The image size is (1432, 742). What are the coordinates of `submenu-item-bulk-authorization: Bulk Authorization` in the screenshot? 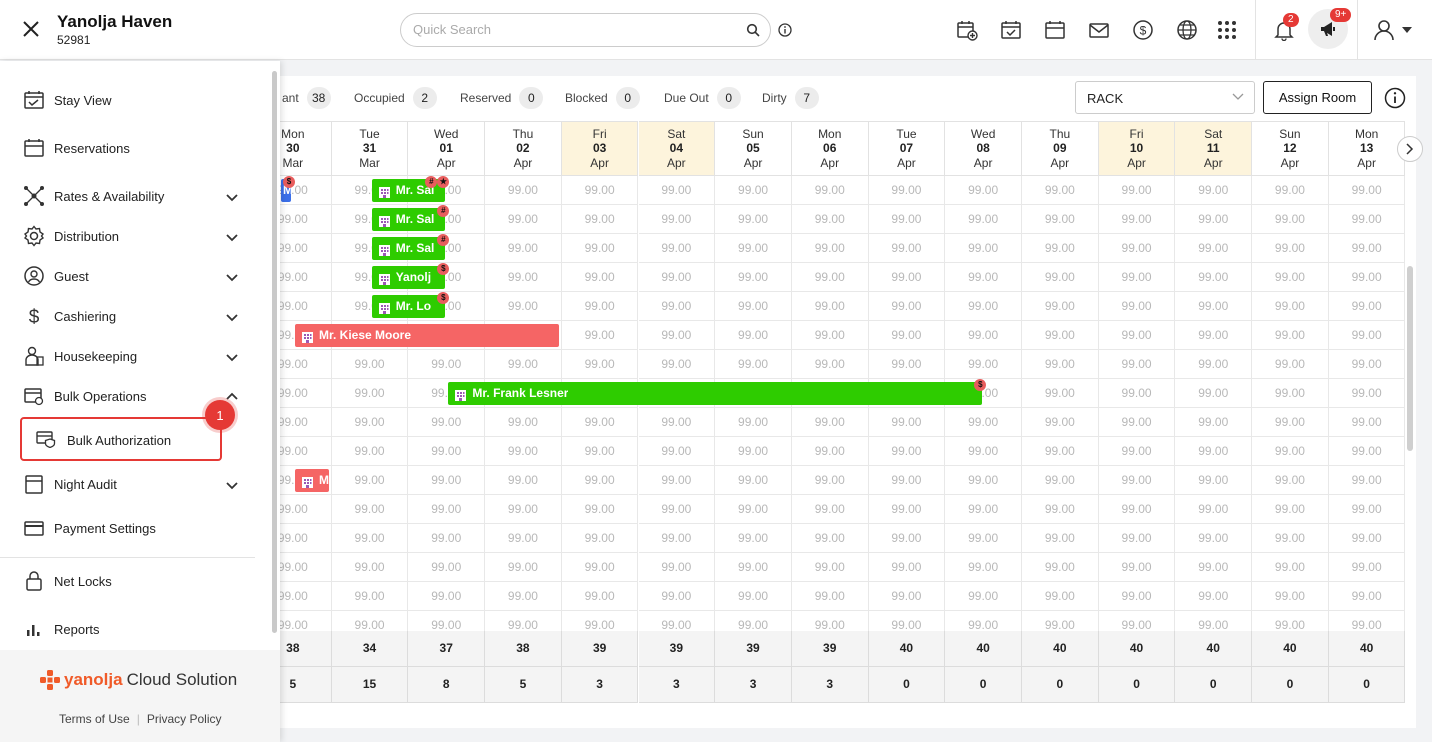 It's located at (121, 439).